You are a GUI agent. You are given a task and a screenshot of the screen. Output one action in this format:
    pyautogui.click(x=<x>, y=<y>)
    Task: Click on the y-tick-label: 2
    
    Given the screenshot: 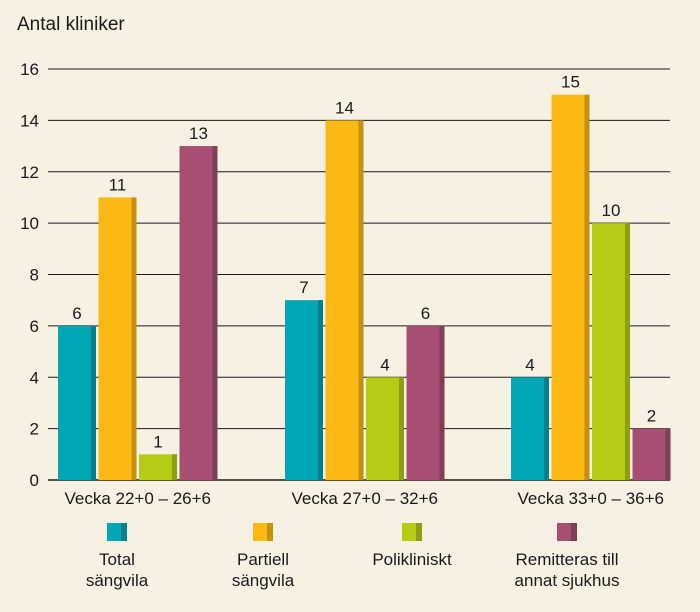 What is the action you would take?
    pyautogui.click(x=34, y=429)
    